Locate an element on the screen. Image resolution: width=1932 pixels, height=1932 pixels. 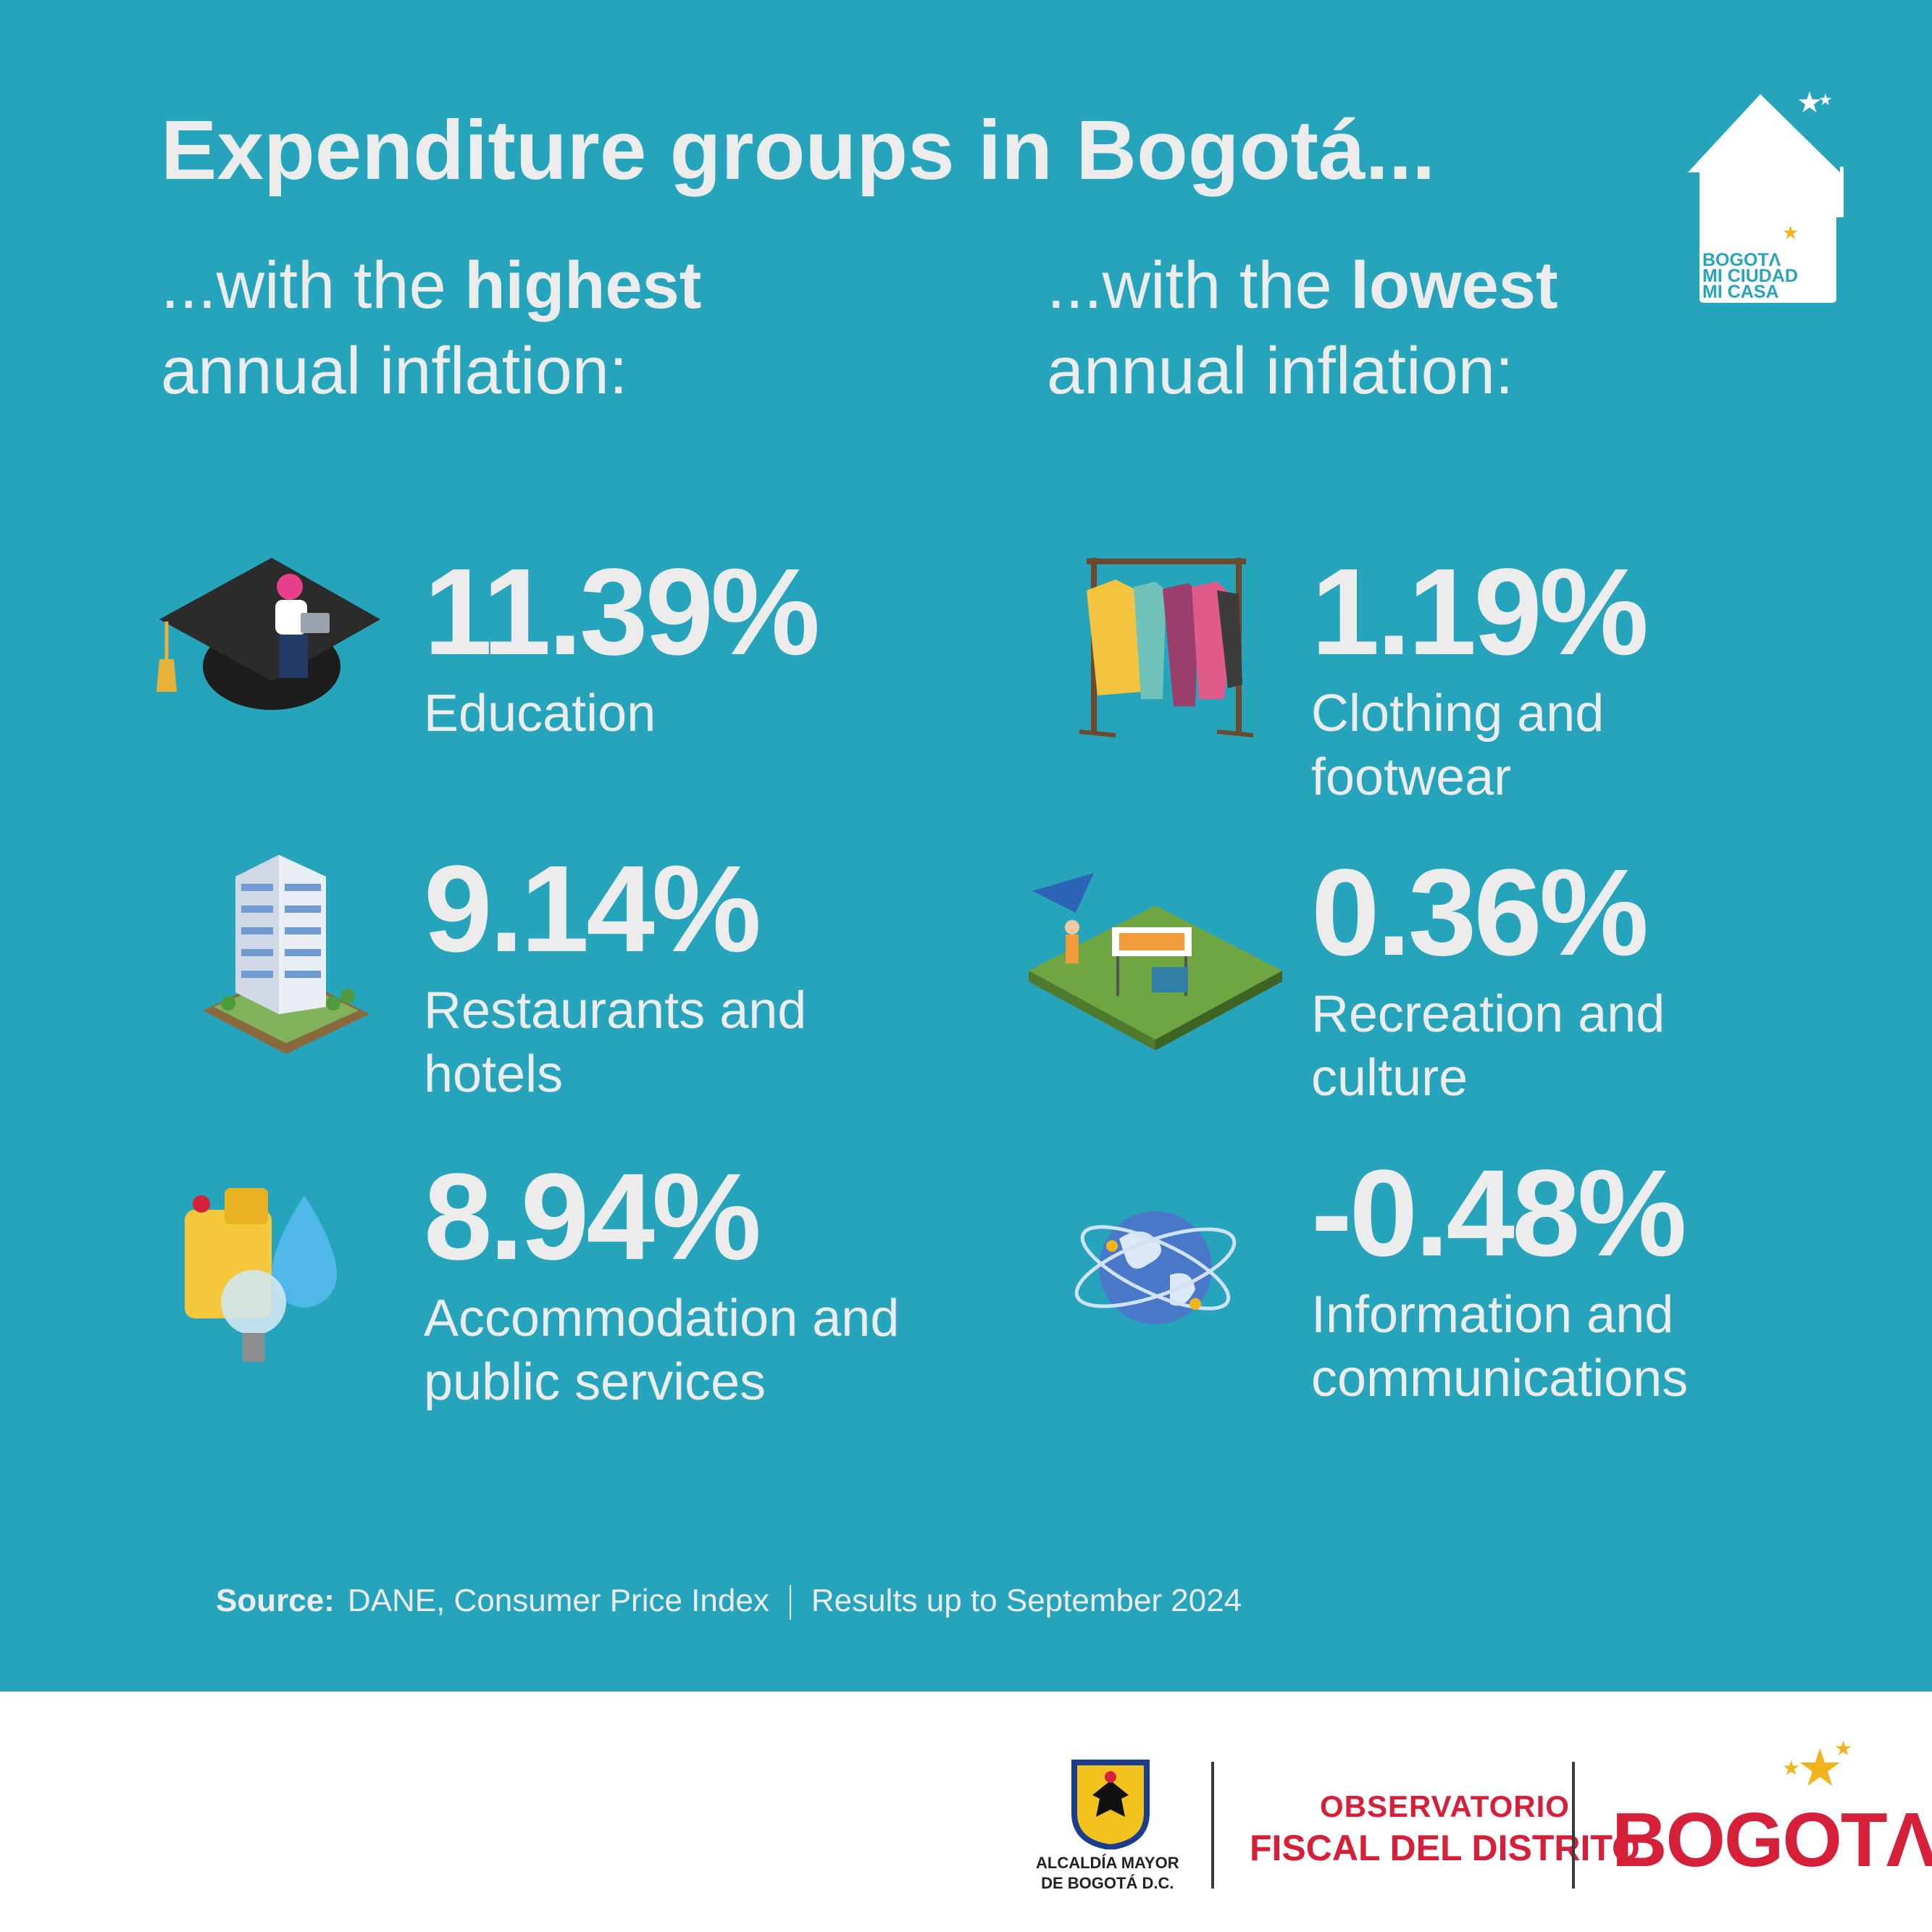
stars-icon: ★ ★ ★ is located at coordinates (1817, 1765).